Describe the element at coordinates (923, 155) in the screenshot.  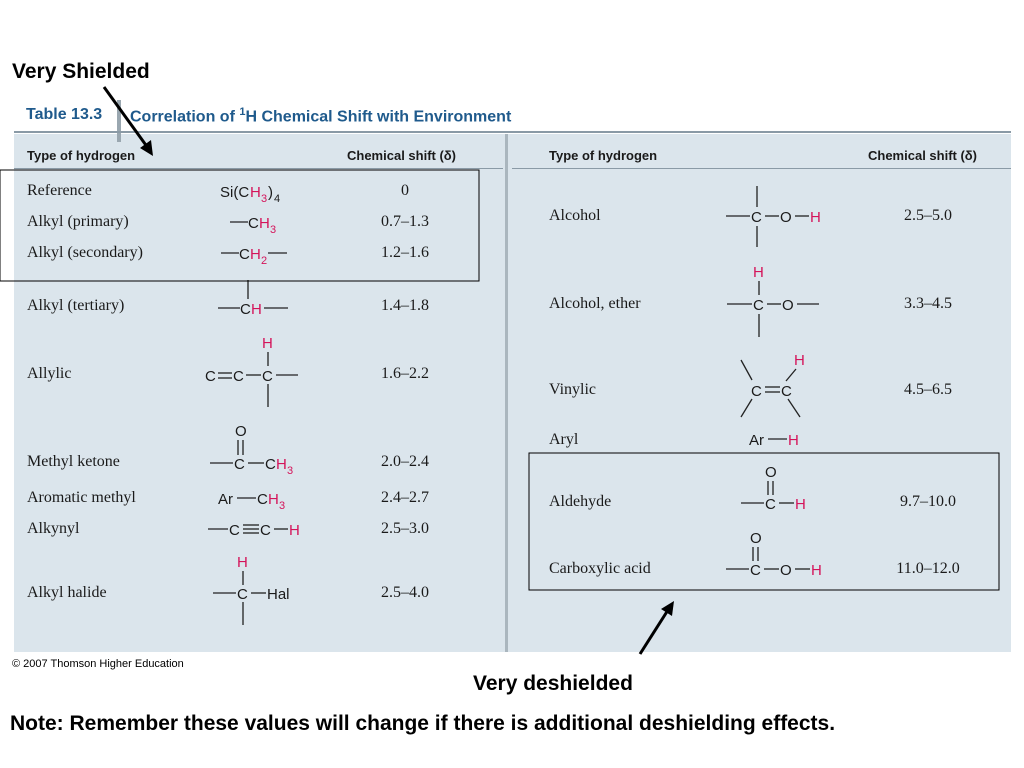
I see `right-col-shift-header: Chemical shift (δ)` at that location.